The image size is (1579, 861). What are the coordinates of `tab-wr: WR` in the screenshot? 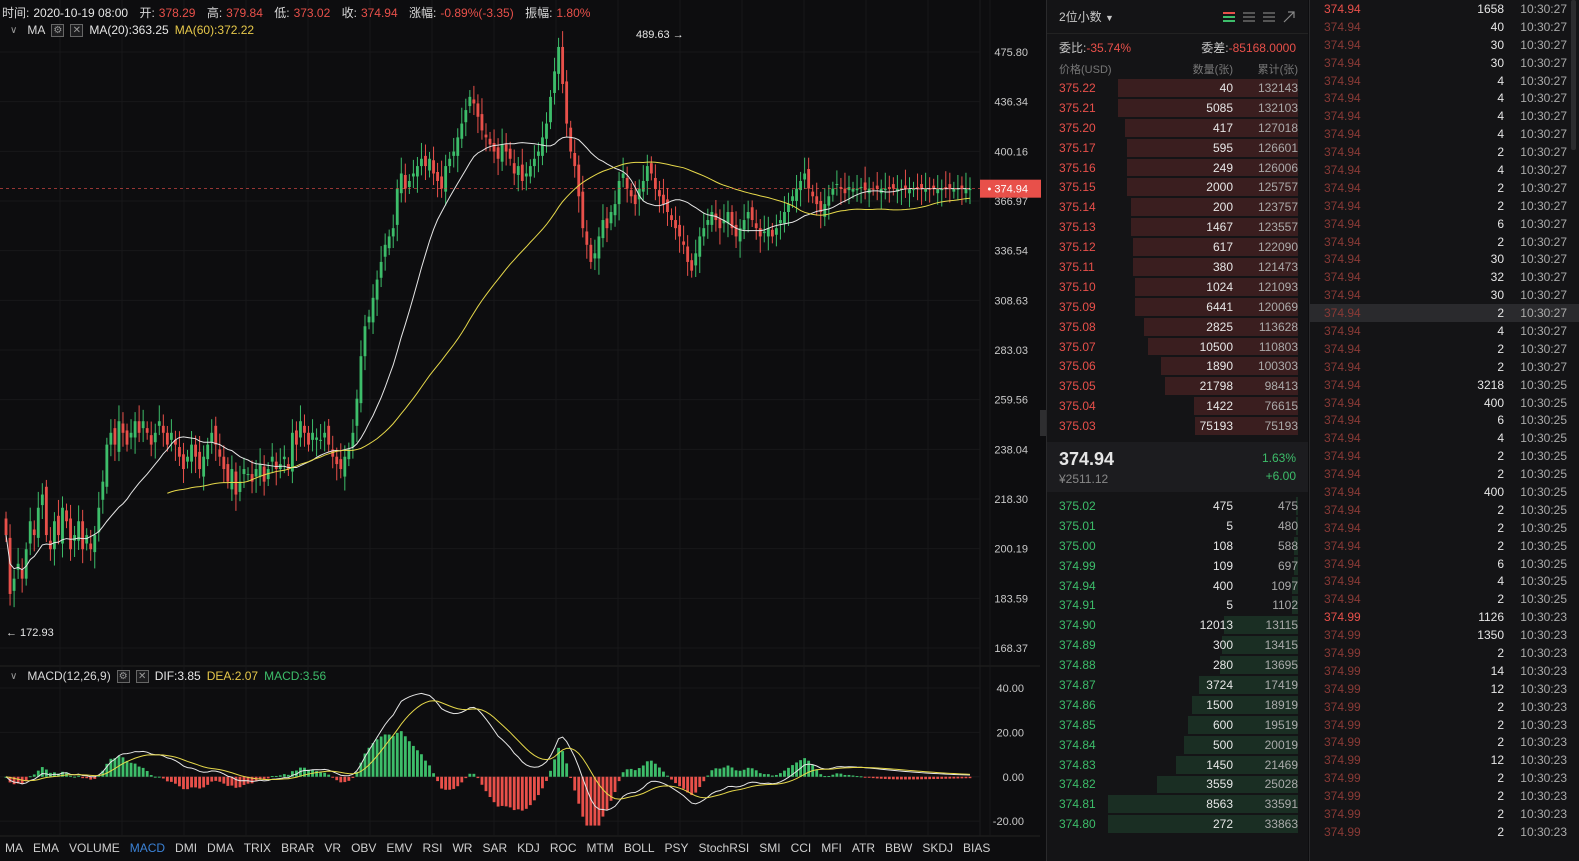 It's located at (462, 848).